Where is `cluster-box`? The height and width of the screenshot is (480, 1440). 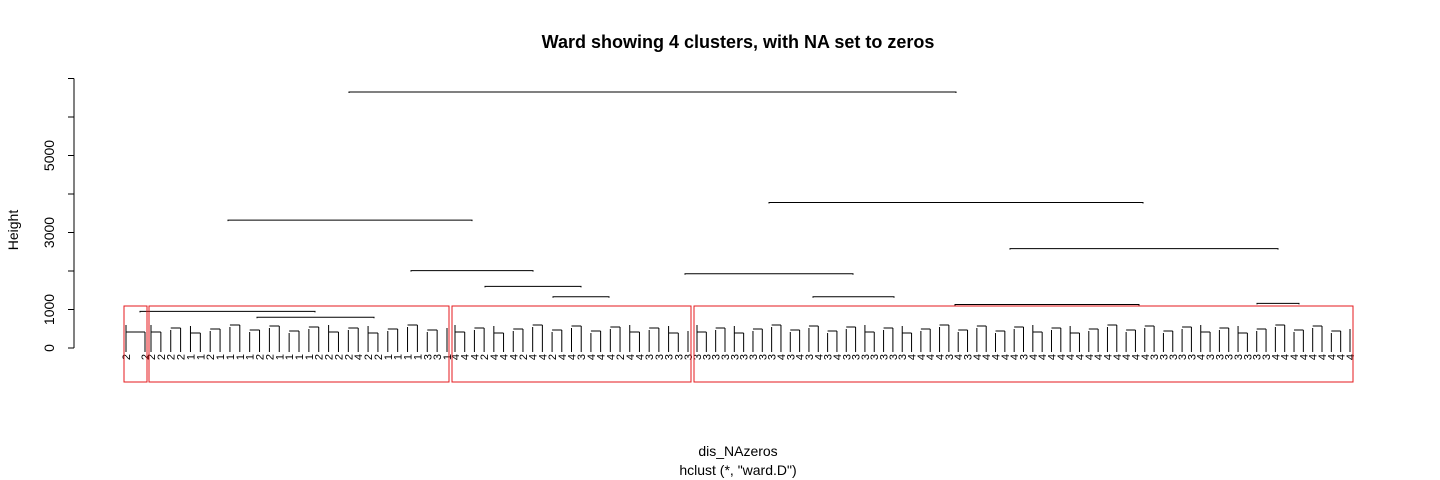 cluster-box is located at coordinates (571, 344).